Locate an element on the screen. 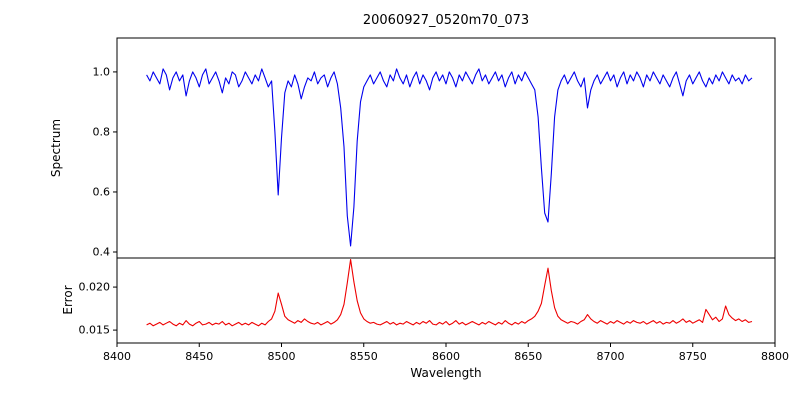  x-tick-label: 8650 is located at coordinates (528, 356).